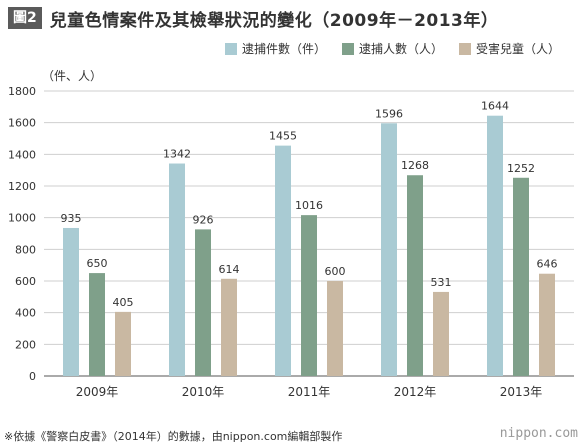  What do you see at coordinates (25, 281) in the screenshot?
I see `y-tick-label: 600` at bounding box center [25, 281].